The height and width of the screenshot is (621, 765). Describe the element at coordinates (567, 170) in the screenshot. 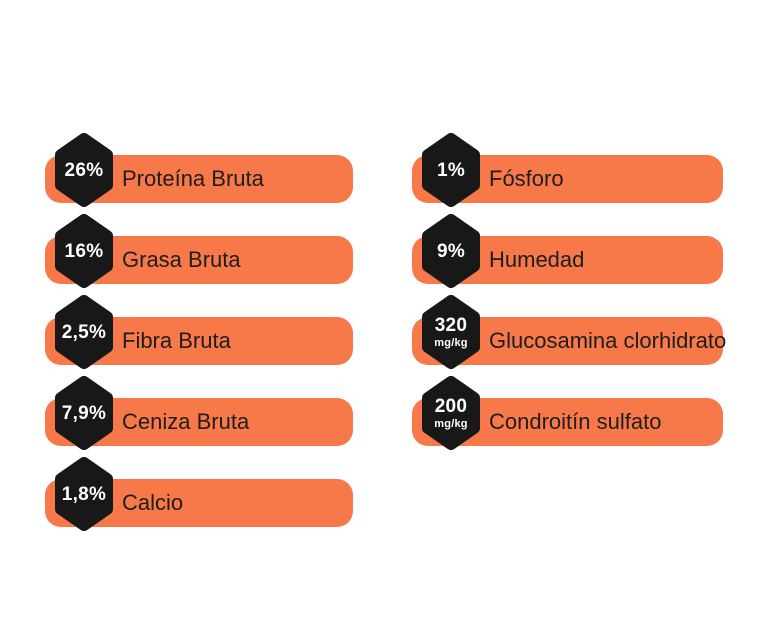

I see `nutrient-row: 1% Fósforo` at that location.